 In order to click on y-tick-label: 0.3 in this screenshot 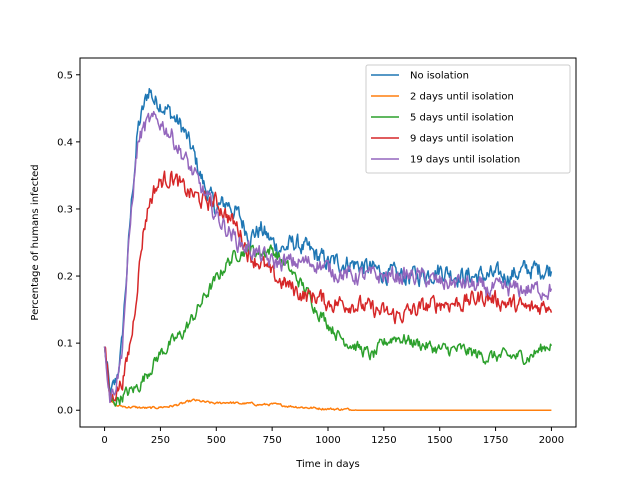, I will do `click(65, 209)`.